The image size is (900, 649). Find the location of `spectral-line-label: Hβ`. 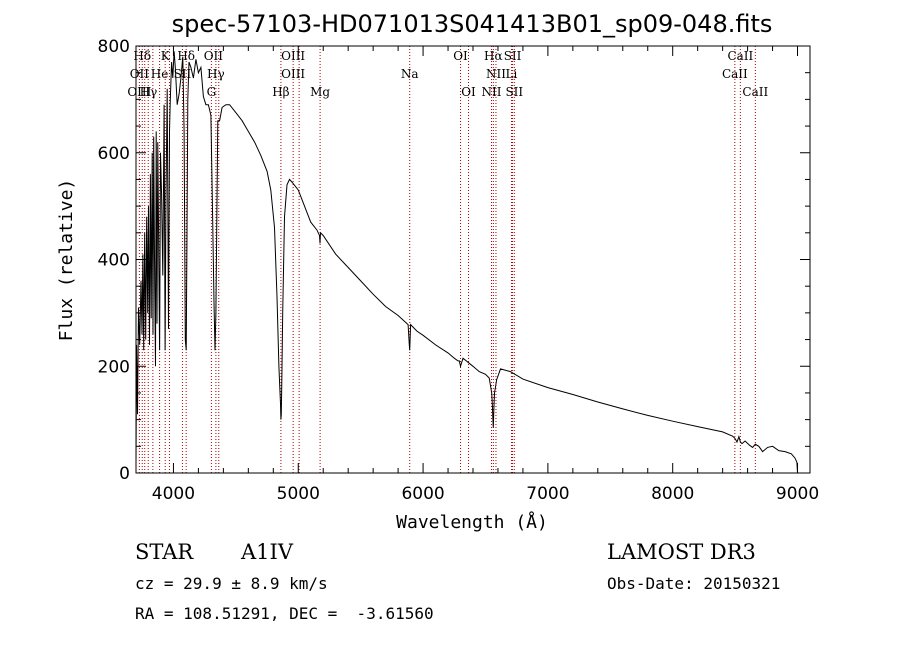

spectral-line-label: Hβ is located at coordinates (280, 92).